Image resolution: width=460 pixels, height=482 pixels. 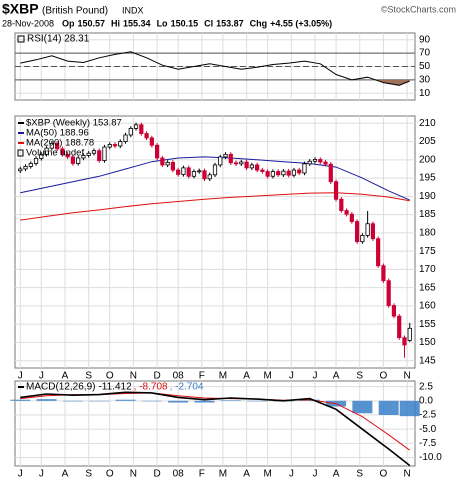 I want to click on quote-value: 155.34, so click(x=137, y=23).